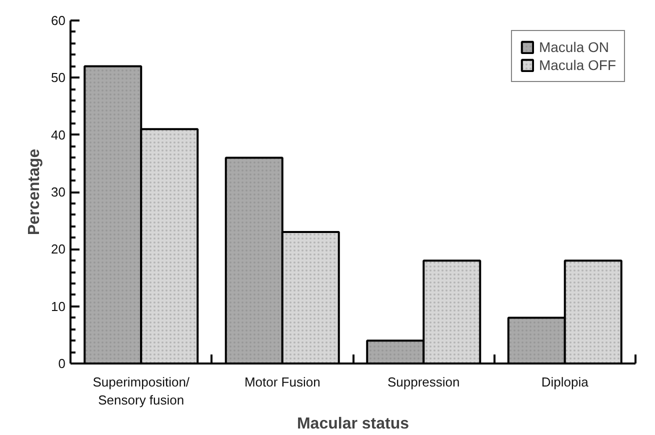  I want to click on x-axis-title: Macular status, so click(353, 424).